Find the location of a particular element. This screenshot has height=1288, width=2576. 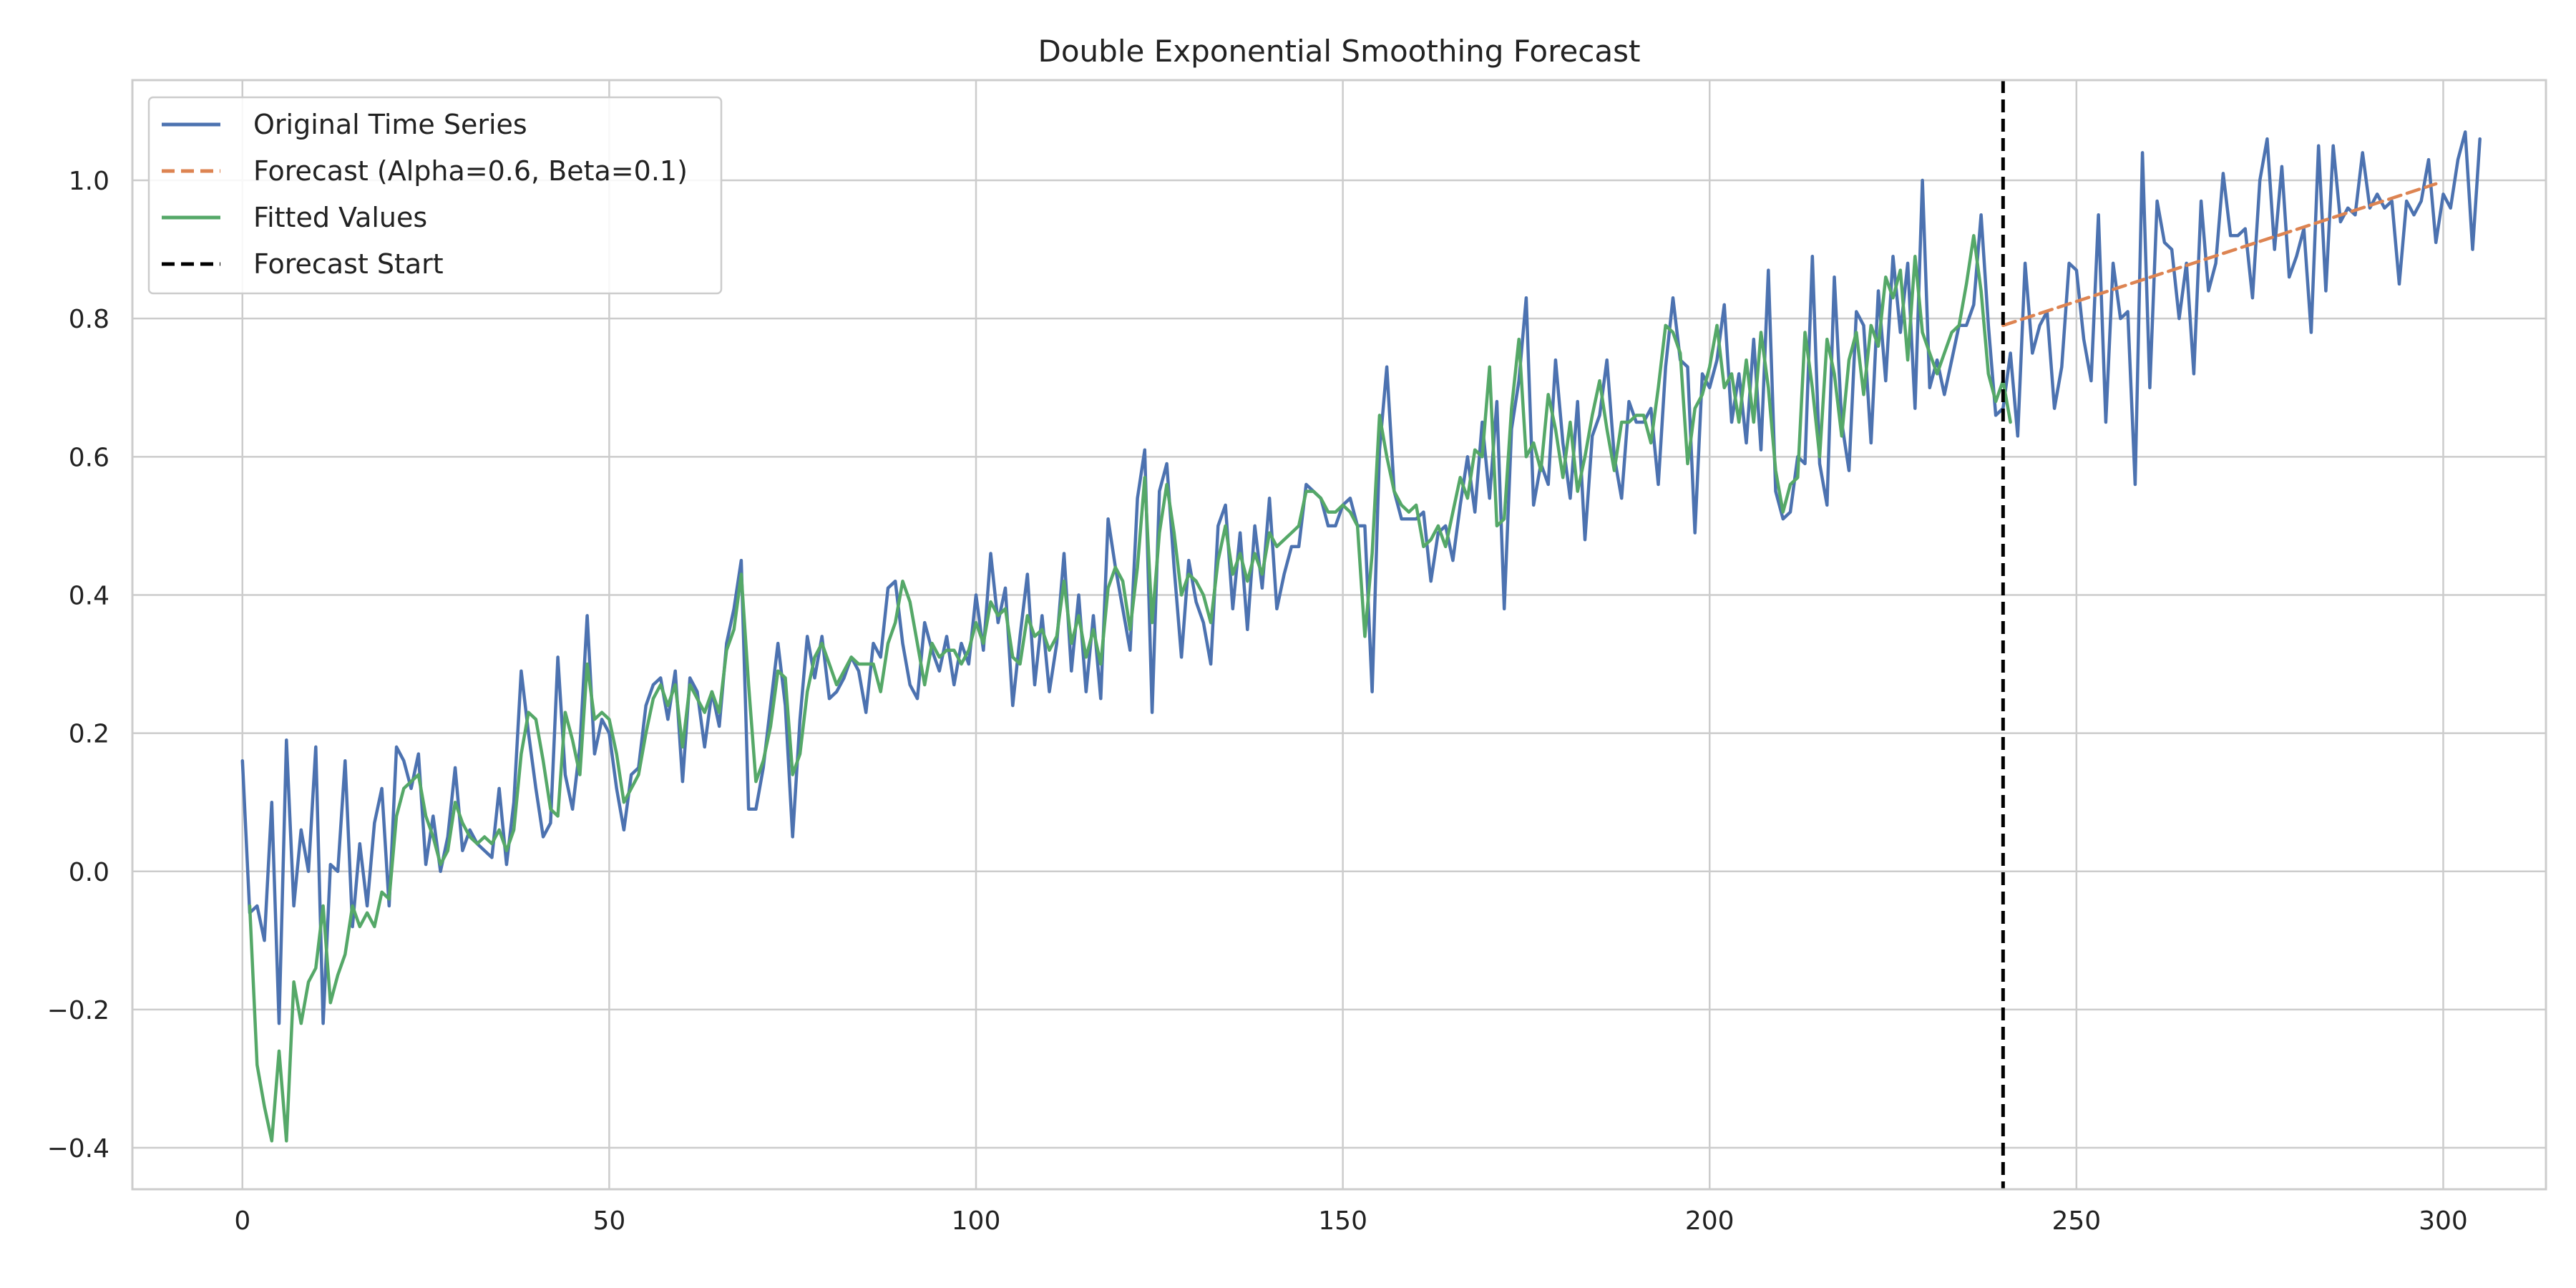

legend-box is located at coordinates (435, 195).